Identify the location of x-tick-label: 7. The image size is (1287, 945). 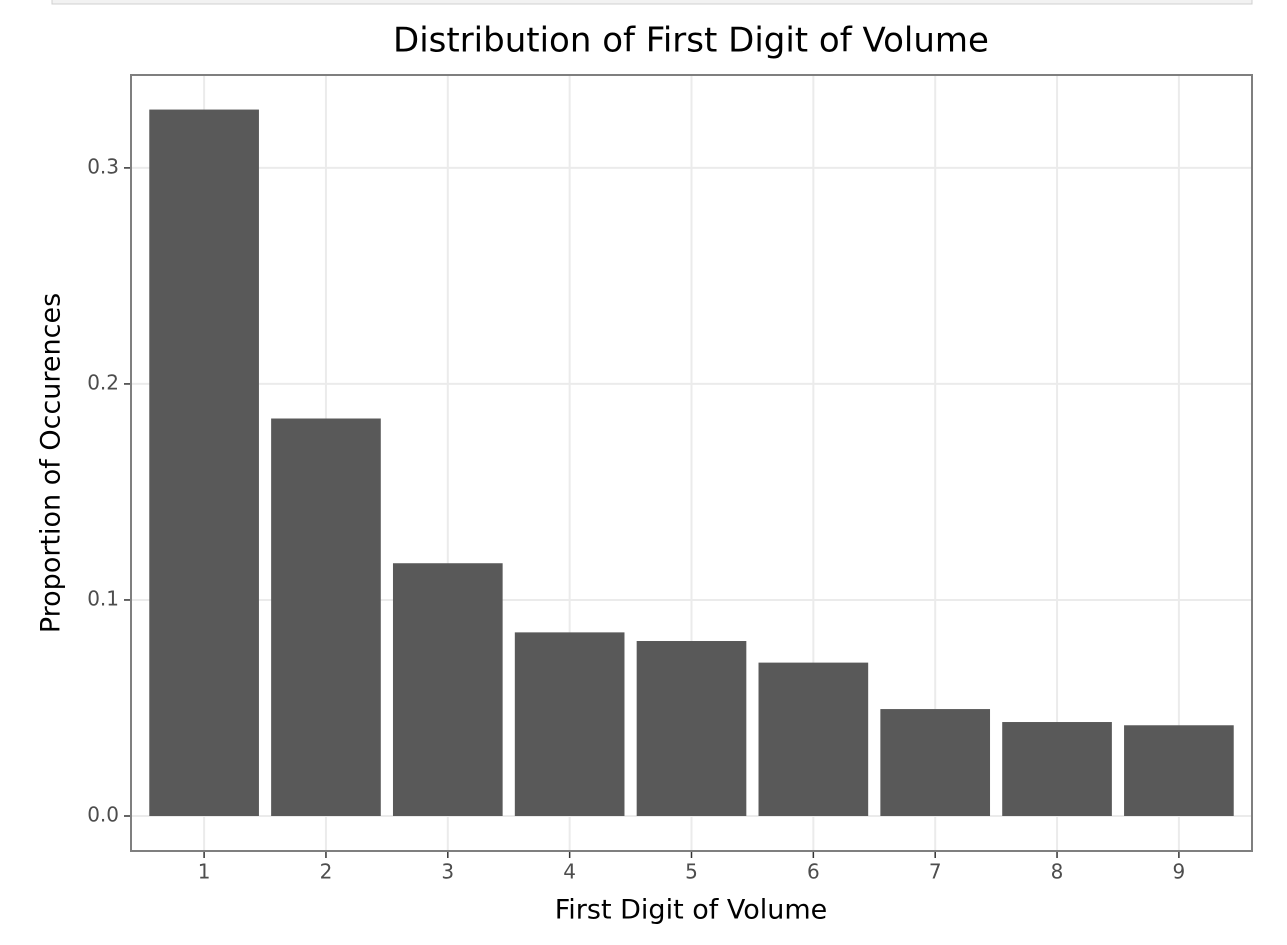
(935, 872).